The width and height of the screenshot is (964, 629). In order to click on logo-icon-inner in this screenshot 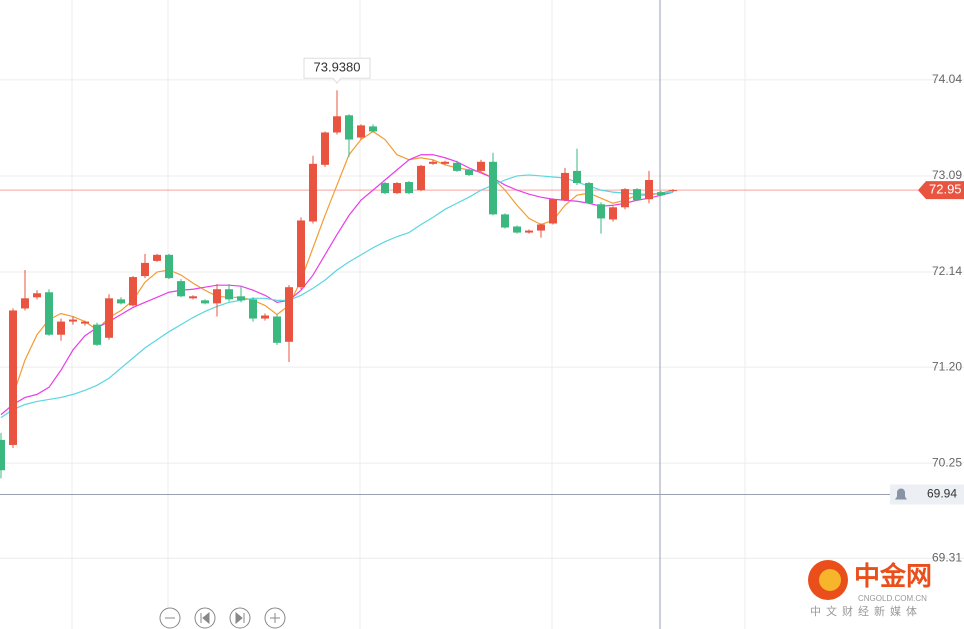, I will do `click(830, 580)`.